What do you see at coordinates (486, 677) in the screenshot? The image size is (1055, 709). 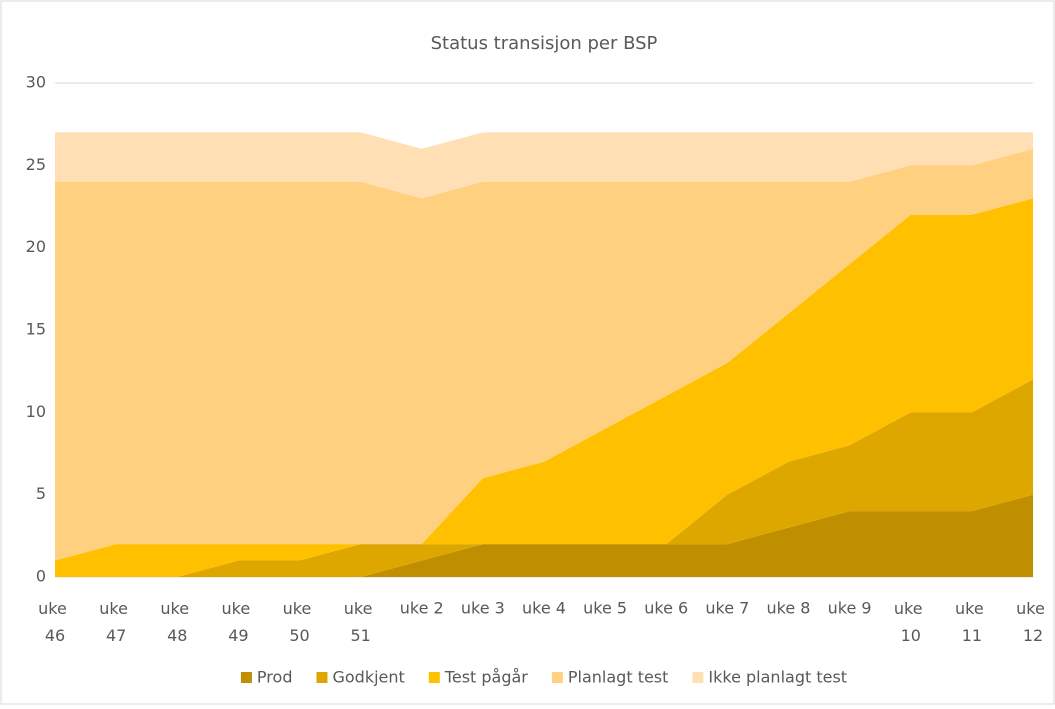 I see `legend-label: Test pågår` at bounding box center [486, 677].